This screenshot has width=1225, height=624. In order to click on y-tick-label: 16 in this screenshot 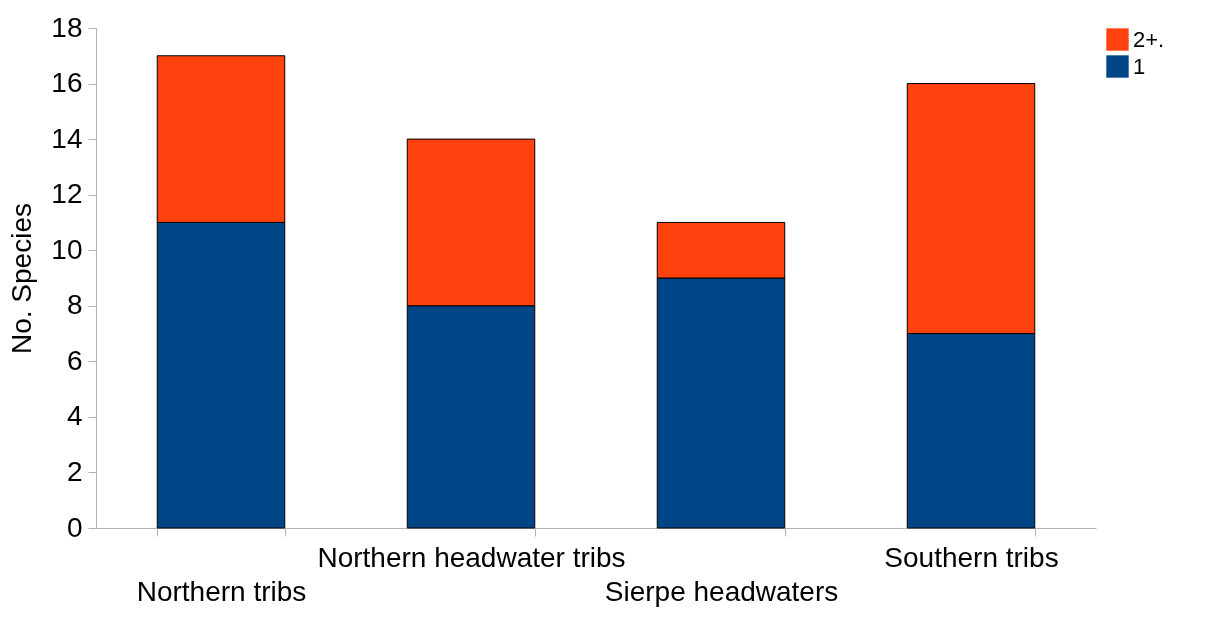, I will do `click(67, 83)`.